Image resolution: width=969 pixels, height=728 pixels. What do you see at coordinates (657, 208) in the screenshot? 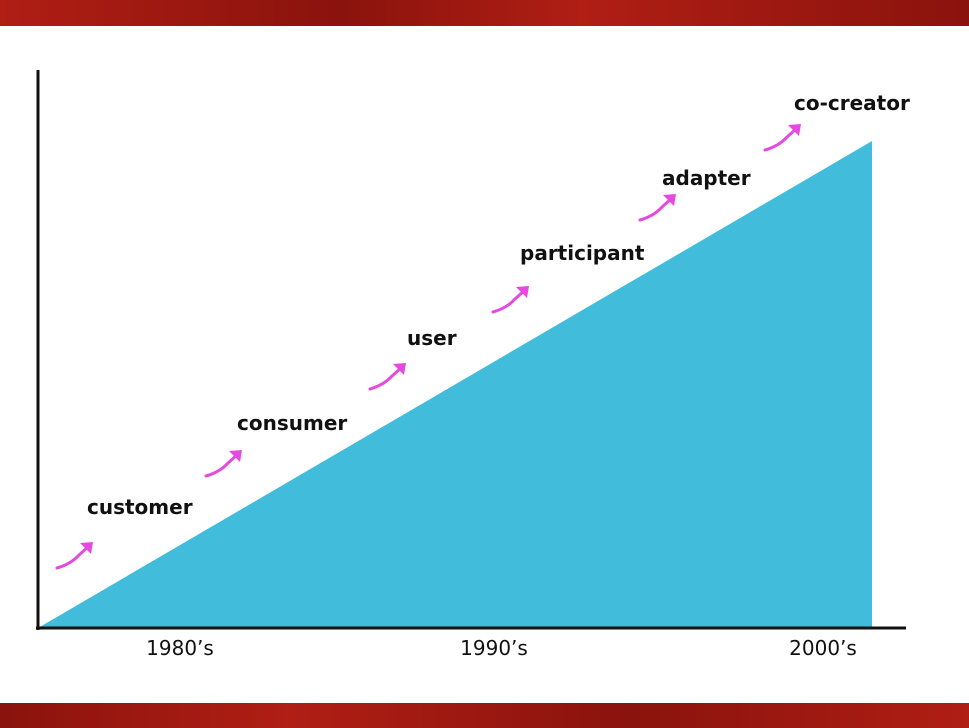
I see `arrow-to-adapter-curved-arrow-icon` at bounding box center [657, 208].